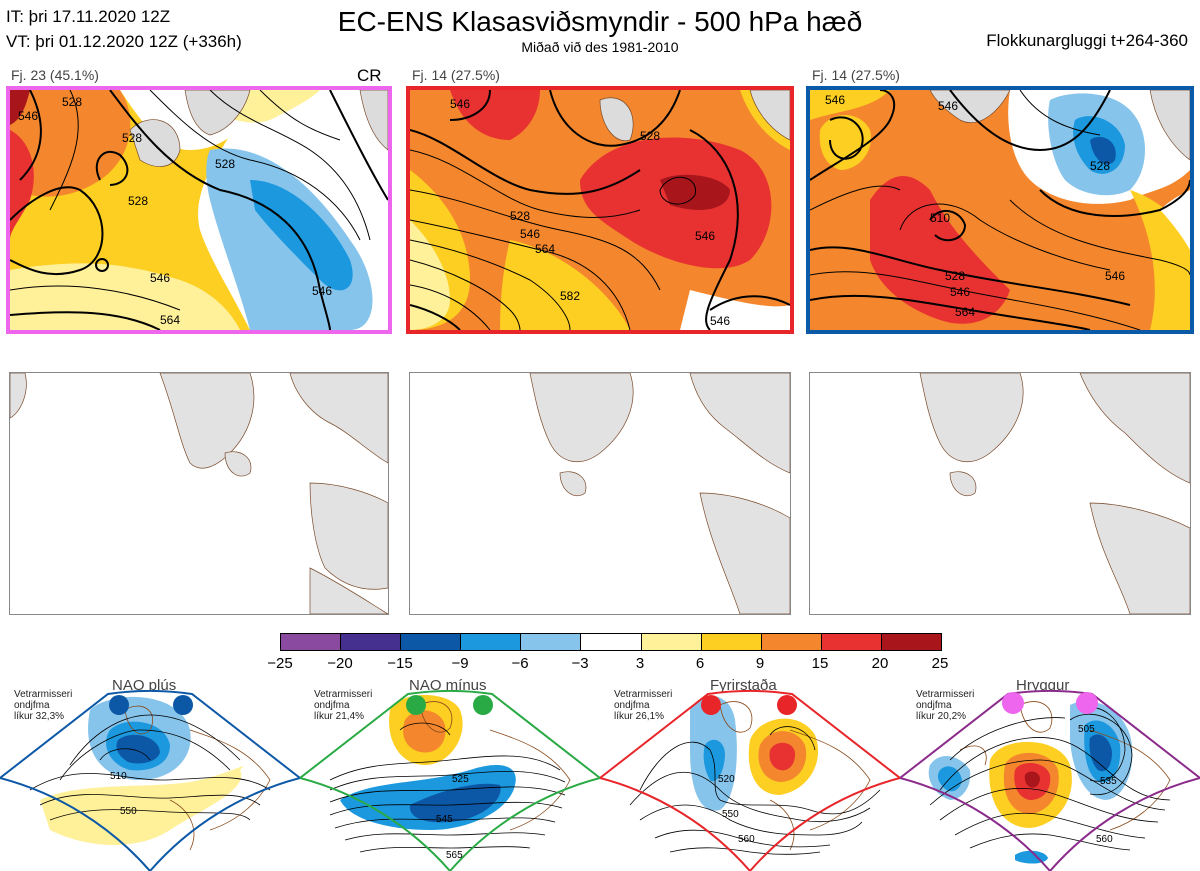 Image resolution: width=1200 pixels, height=871 pixels. I want to click on regime-4-probability: Vetrarmisseri ondjfma líkur 20,2%, so click(945, 705).